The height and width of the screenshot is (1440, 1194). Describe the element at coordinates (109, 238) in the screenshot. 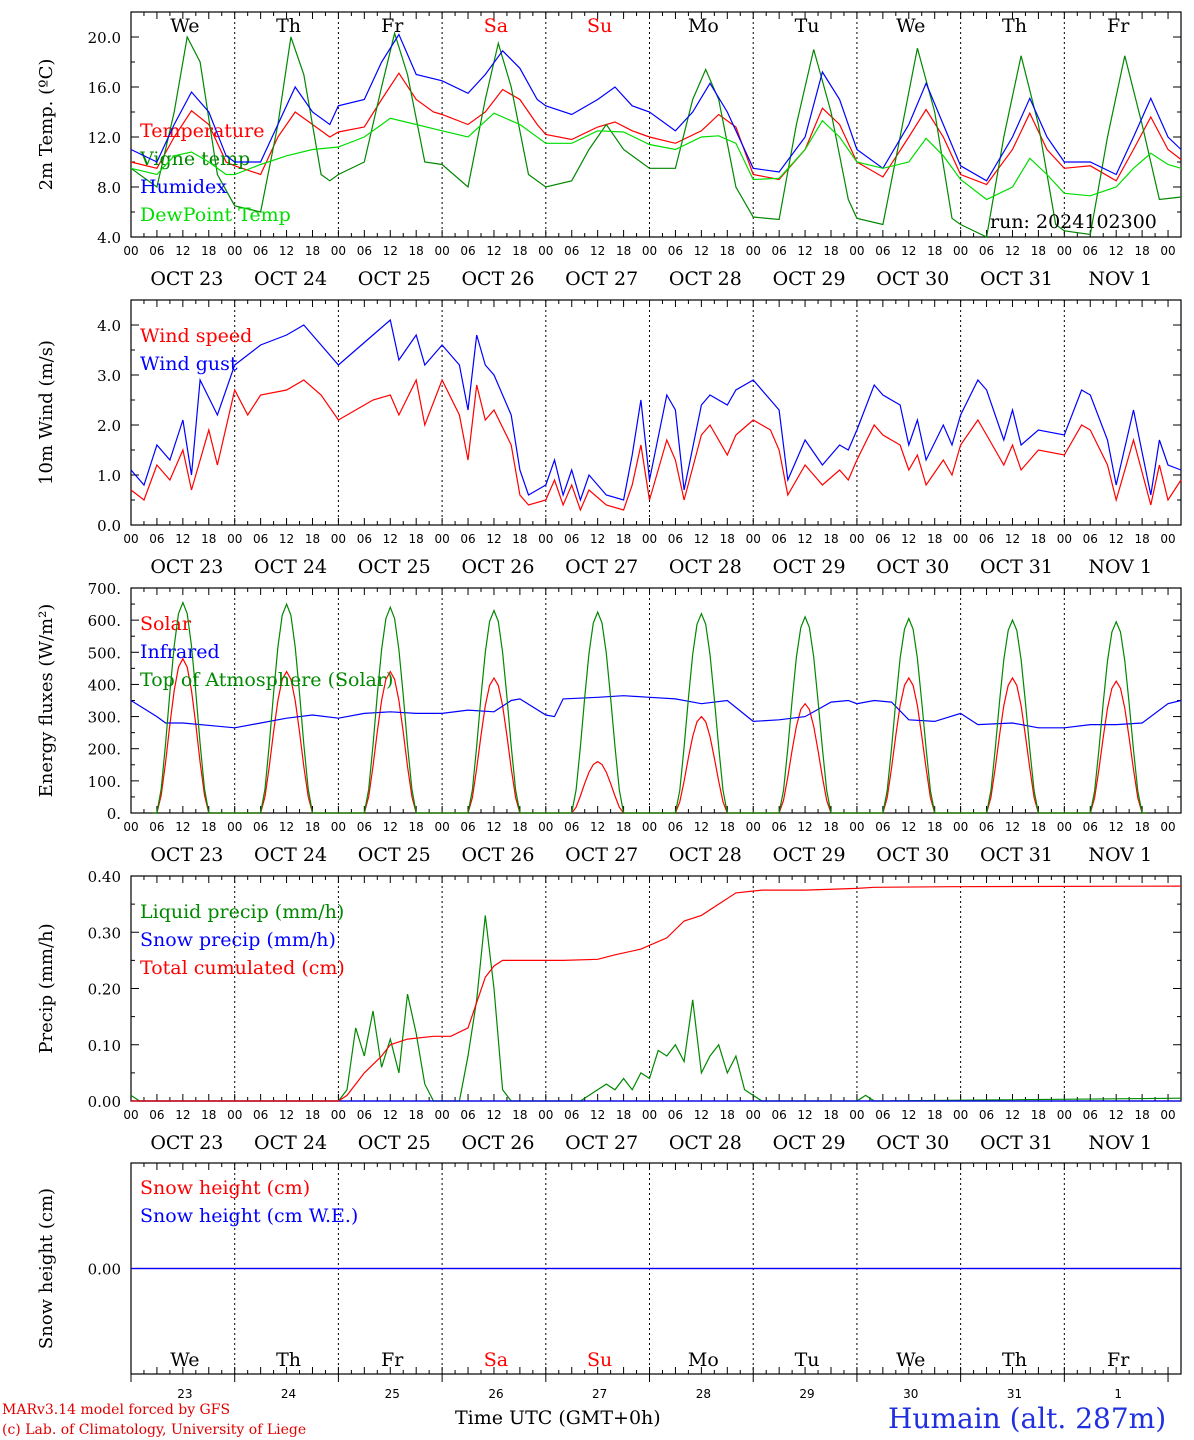

I see `y-tick-label: 4.0` at that location.